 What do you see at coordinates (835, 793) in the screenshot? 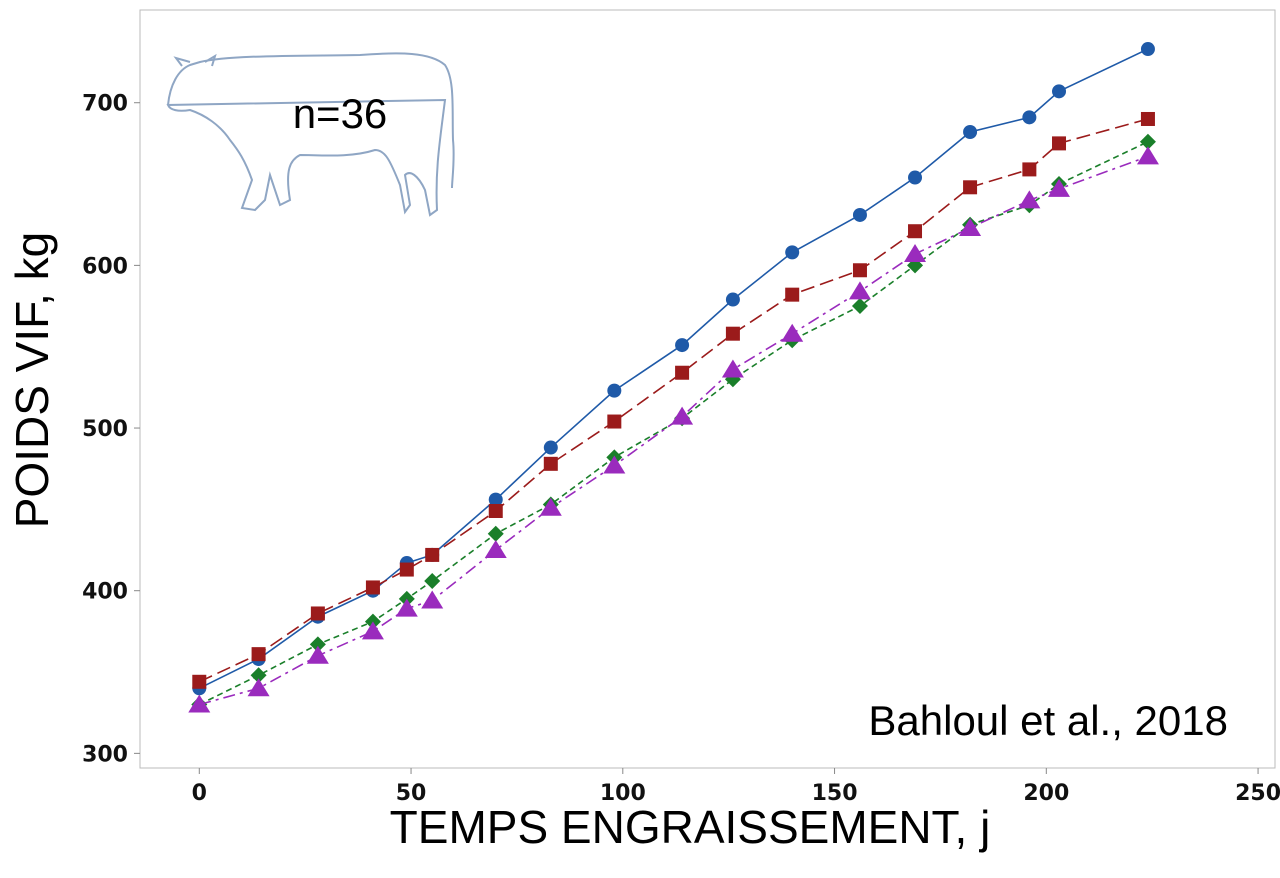
I see `x-tick-label: 150` at bounding box center [835, 793].